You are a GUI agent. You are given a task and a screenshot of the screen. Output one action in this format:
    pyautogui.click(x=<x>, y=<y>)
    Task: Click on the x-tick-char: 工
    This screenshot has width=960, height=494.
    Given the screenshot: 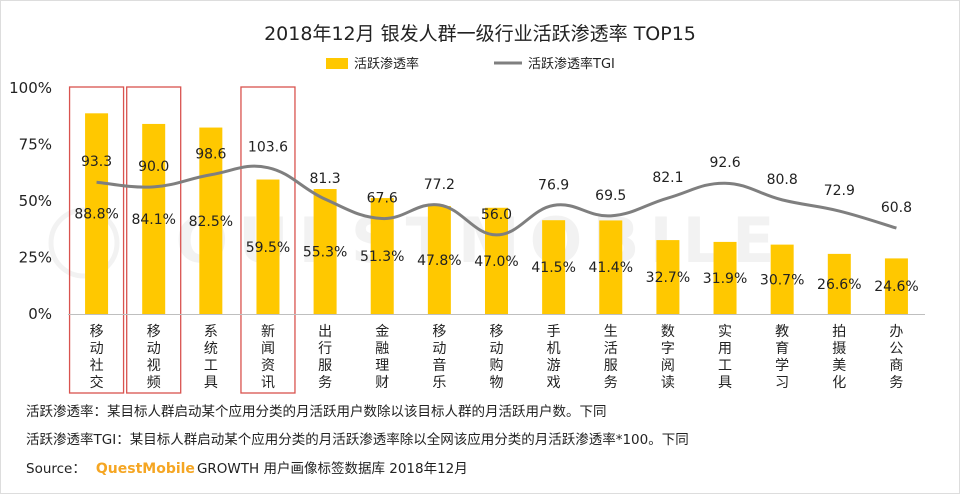 What is the action you would take?
    pyautogui.click(x=725, y=366)
    